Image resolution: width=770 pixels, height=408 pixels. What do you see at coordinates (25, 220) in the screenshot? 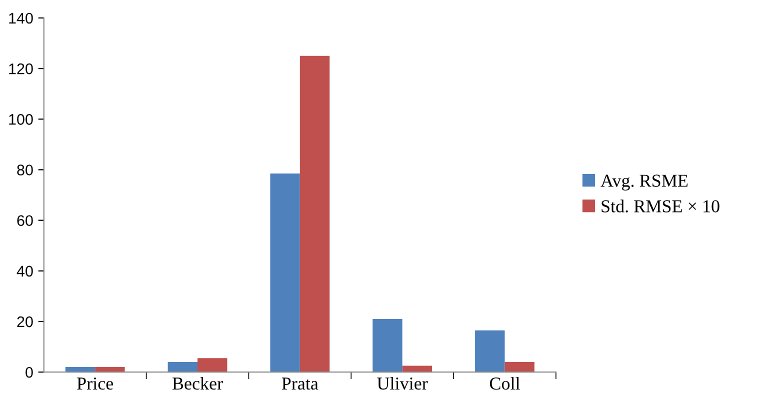
I see `y-tick-label: 60` at bounding box center [25, 220].